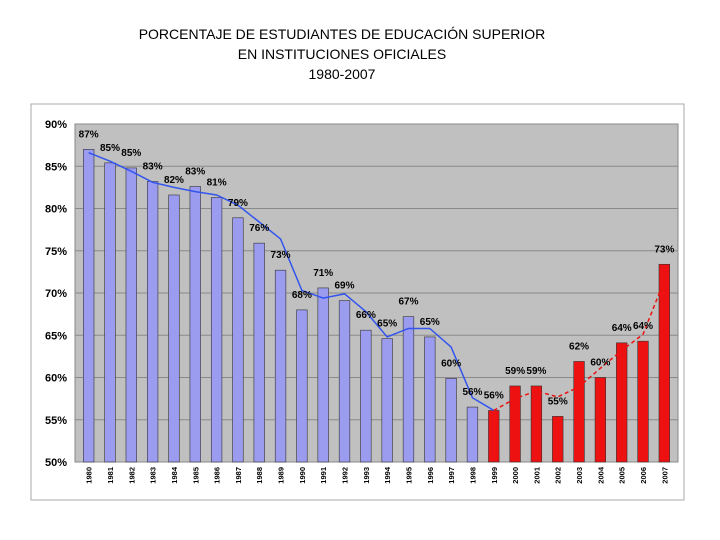 The width and height of the screenshot is (720, 540). Describe the element at coordinates (281, 475) in the screenshot. I see `x-tick-label: 1989` at that location.